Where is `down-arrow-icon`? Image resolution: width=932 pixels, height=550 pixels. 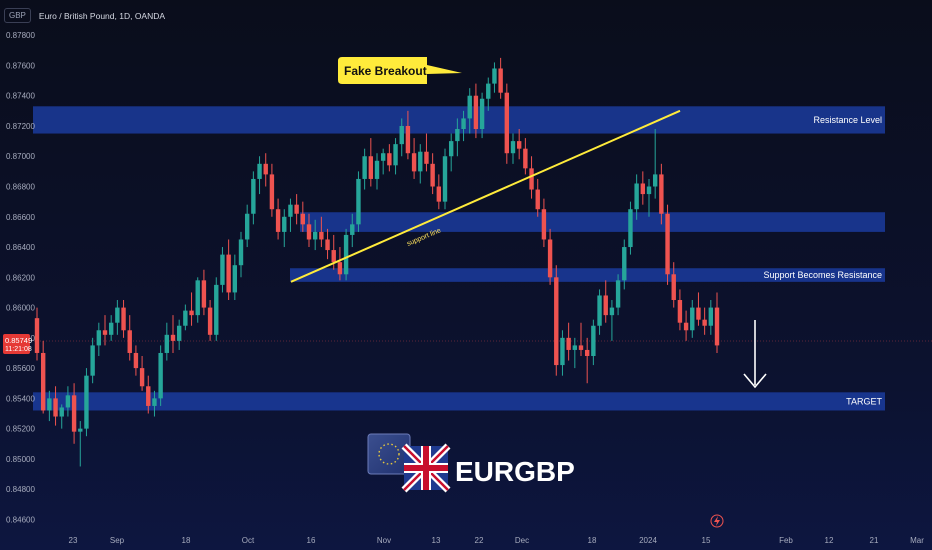 down-arrow-icon is located at coordinates (755, 354).